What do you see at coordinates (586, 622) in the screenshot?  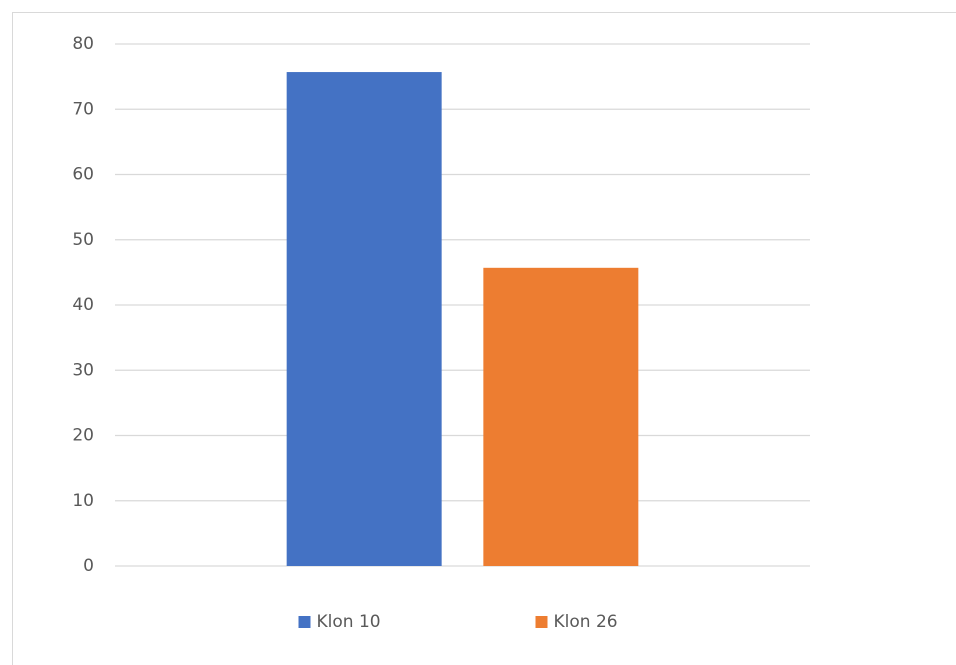 I see `legend-label: Klon 26` at bounding box center [586, 622].